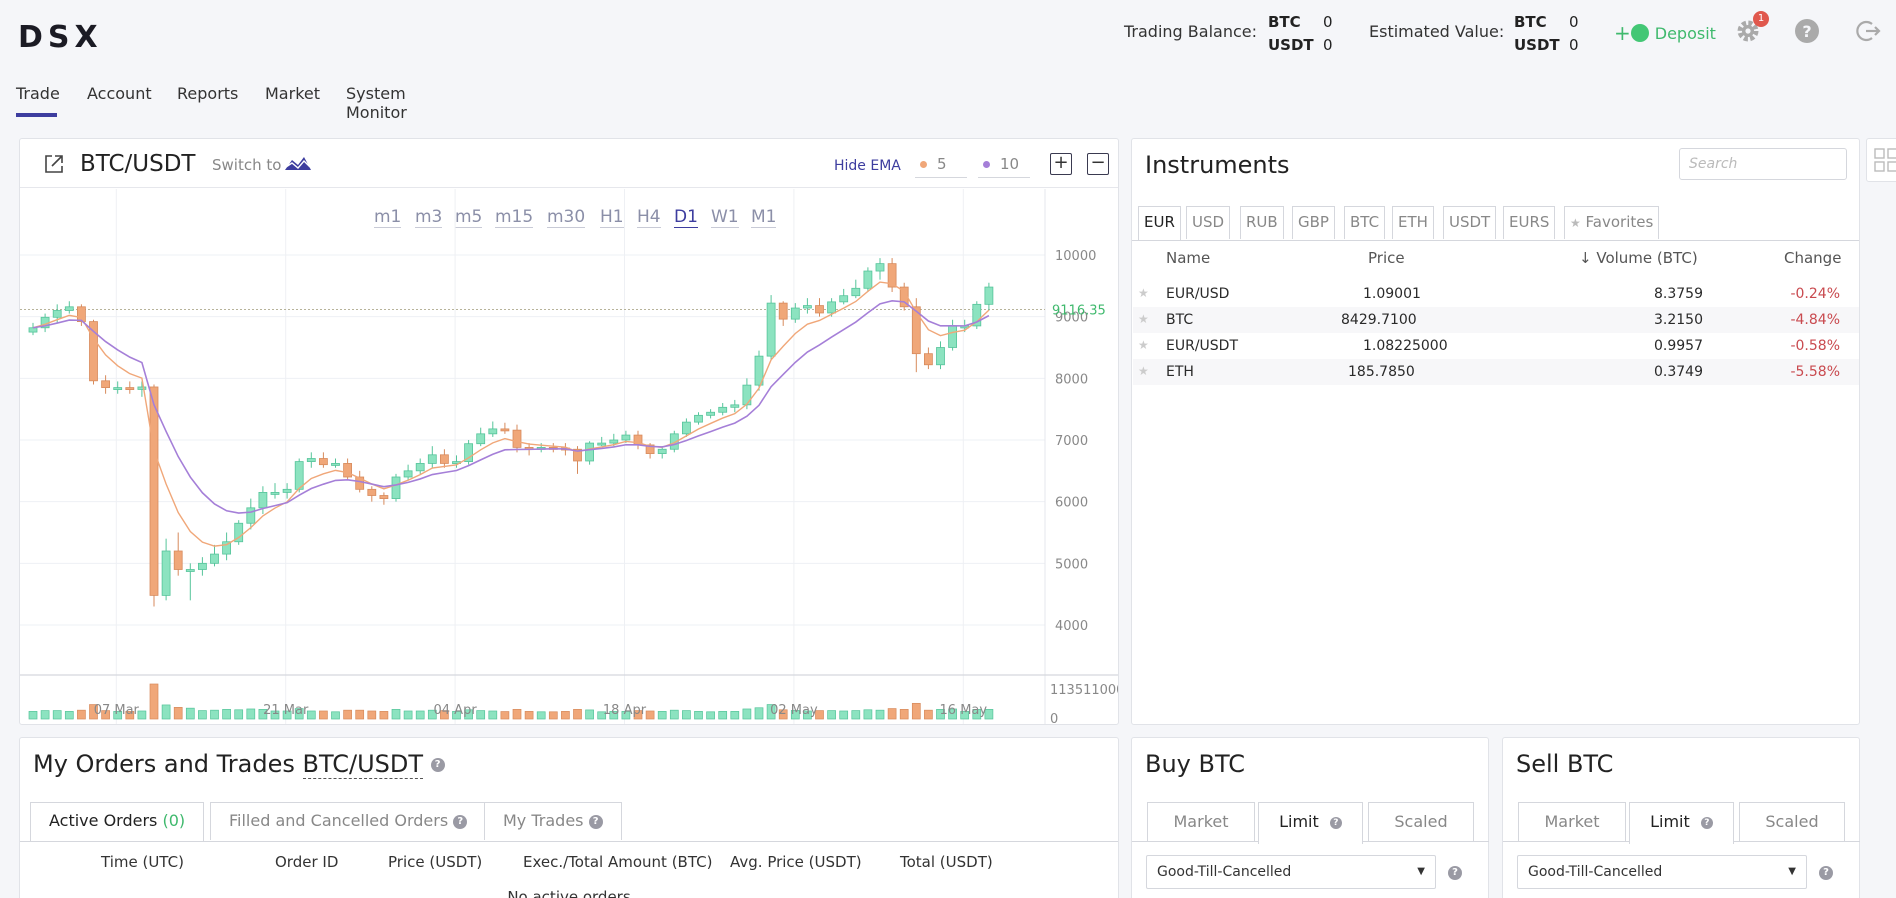 This screenshot has height=898, width=1896. What do you see at coordinates (388, 217) in the screenshot?
I see `timeframe-m1: m1` at bounding box center [388, 217].